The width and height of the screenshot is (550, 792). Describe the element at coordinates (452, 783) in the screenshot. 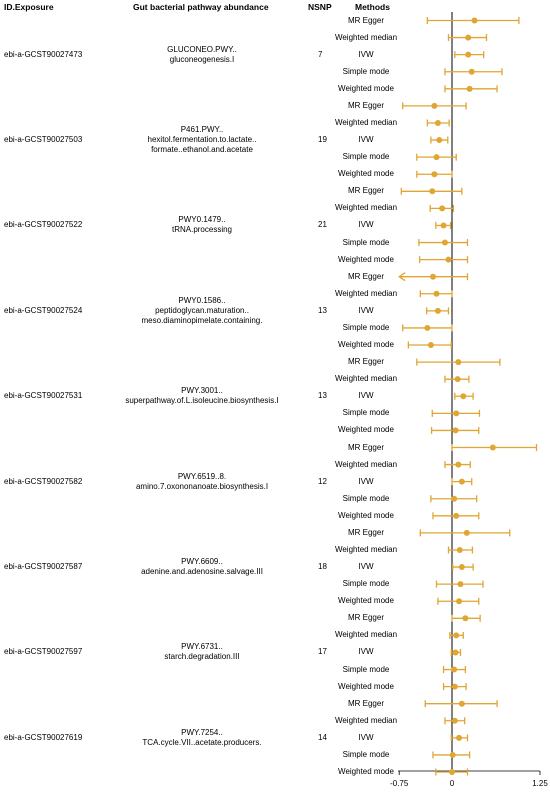

I see `x-tick-label: 0` at that location.